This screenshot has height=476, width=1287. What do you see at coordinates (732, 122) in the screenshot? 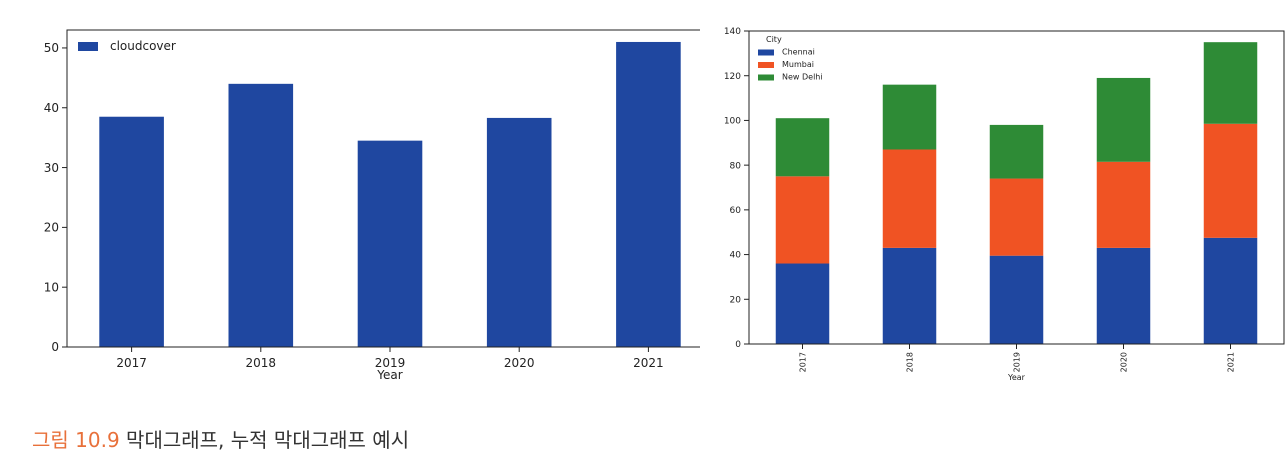
I see `y-tick-label-100: 100` at bounding box center [732, 122].